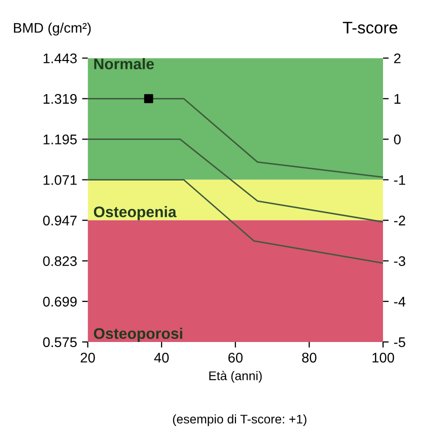 The height and width of the screenshot is (447, 428). I want to click on x-axis-title: Età (anni), so click(235, 376).